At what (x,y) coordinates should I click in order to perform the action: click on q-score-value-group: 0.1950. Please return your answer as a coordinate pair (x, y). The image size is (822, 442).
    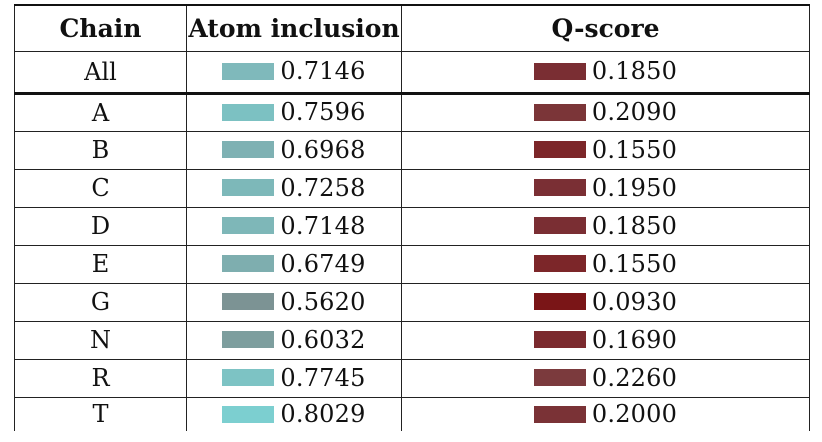
    Looking at the image, I should click on (605, 187).